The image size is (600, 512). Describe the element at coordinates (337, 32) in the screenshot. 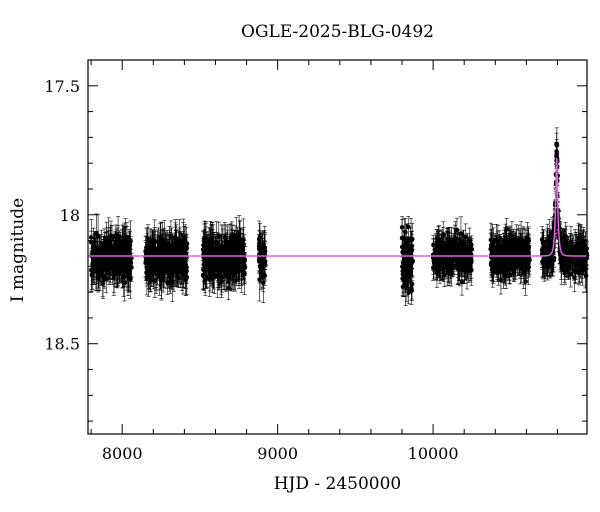

I see `chart-title: OGLE-2025-BLG-0492` at that location.